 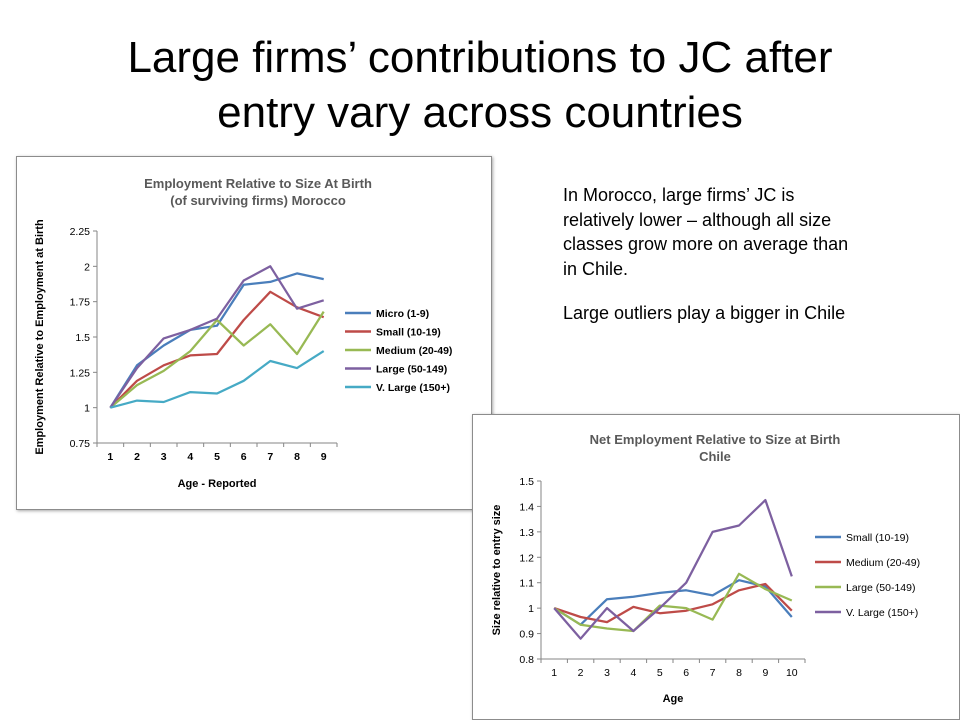 What do you see at coordinates (607, 673) in the screenshot?
I see `chile-x-tick-label: 3` at bounding box center [607, 673].